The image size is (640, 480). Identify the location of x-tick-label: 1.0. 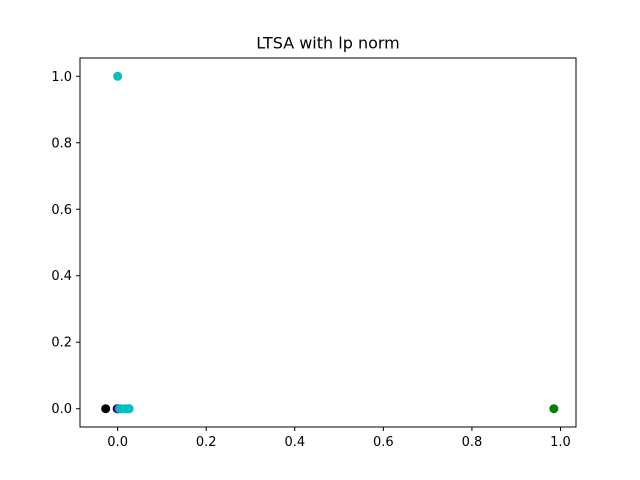
(560, 442).